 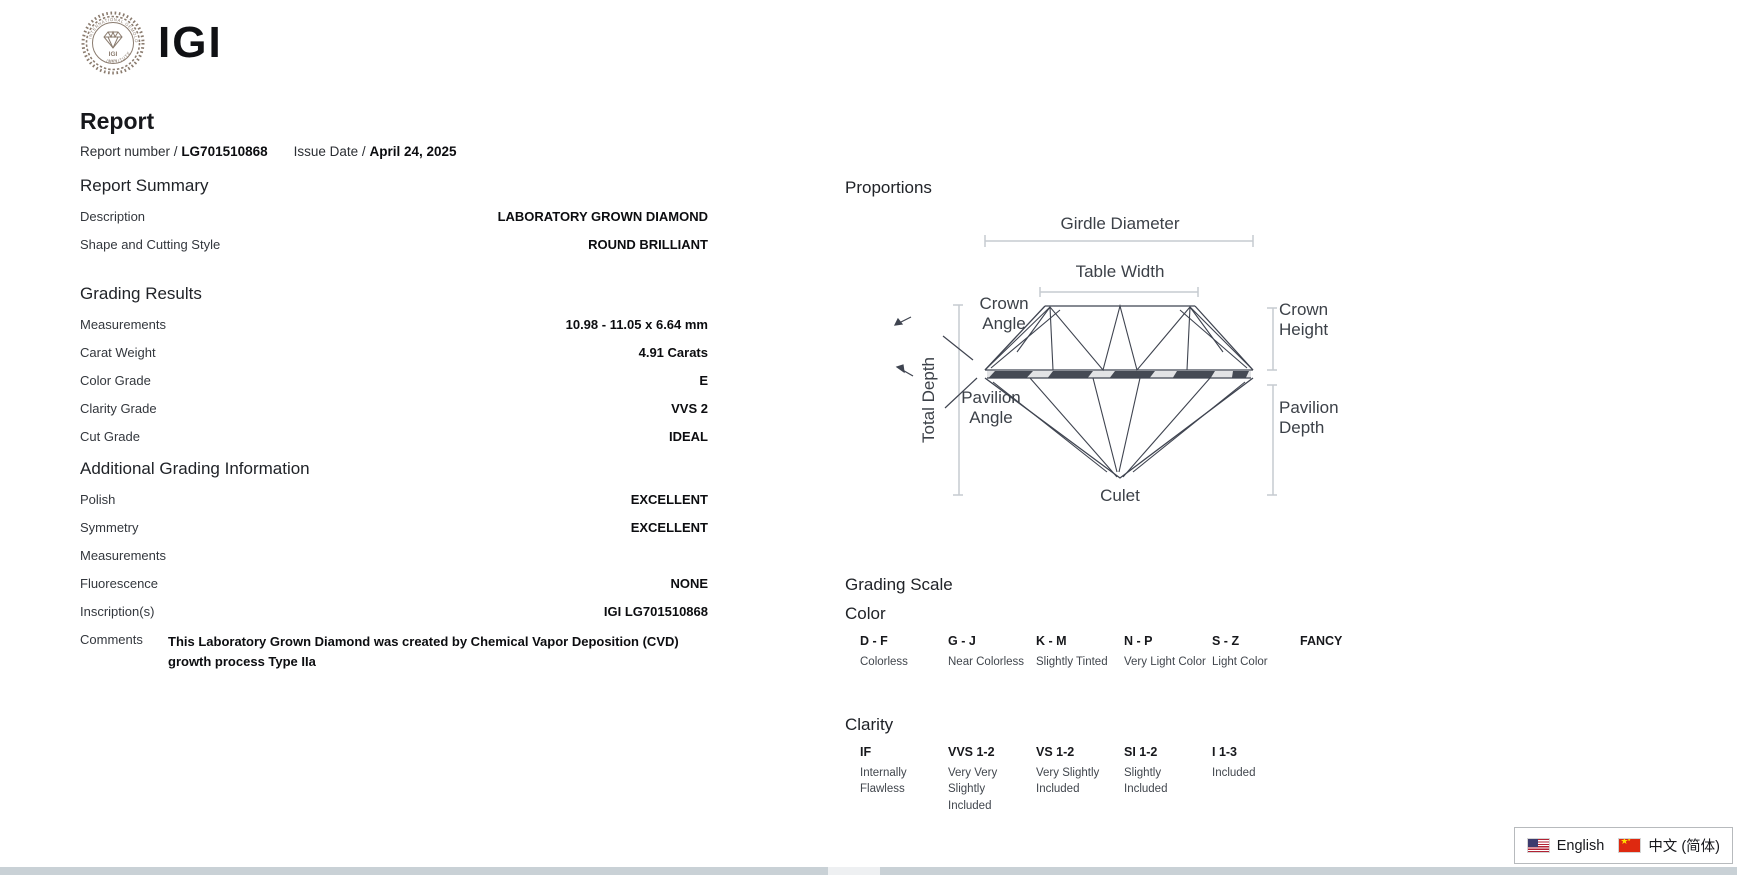 I want to click on color-scale-item: S - Z Light Color, so click(x=1256, y=652).